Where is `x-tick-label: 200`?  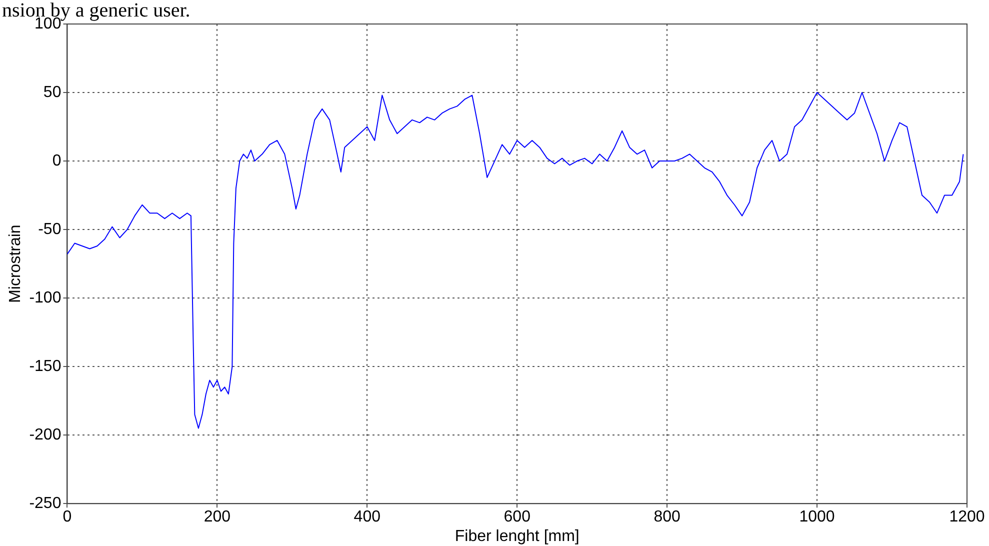 x-tick-label: 200 is located at coordinates (217, 517).